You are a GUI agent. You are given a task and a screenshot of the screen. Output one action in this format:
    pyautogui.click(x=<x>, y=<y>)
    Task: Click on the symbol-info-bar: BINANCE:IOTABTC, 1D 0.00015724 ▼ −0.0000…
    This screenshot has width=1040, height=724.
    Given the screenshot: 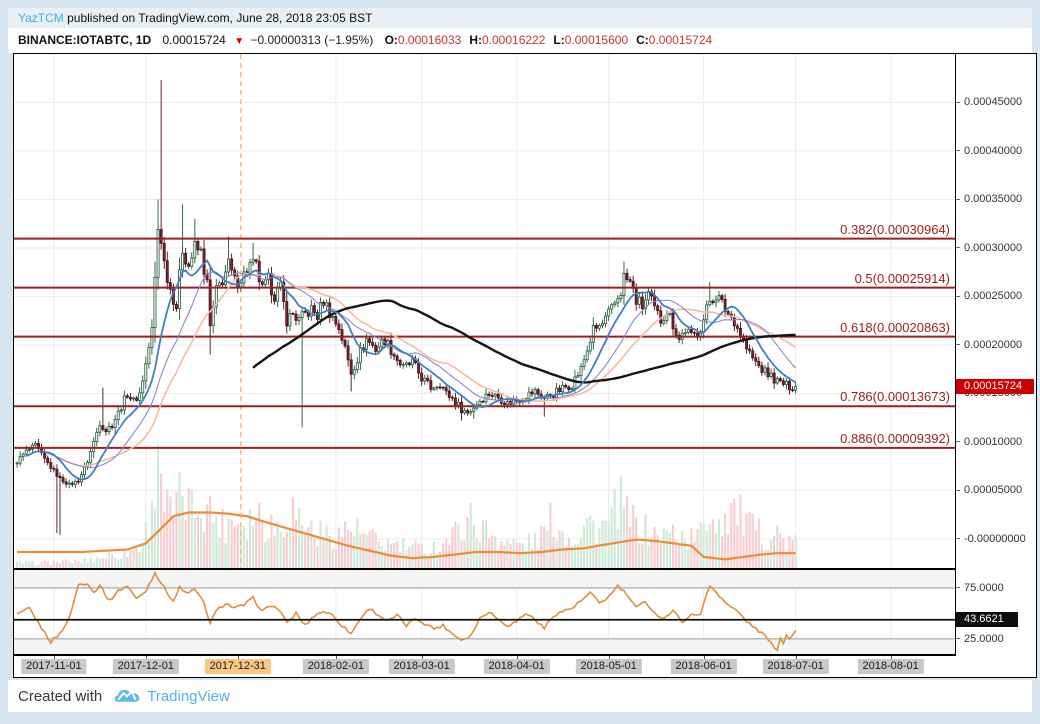 What is the action you would take?
    pyautogui.click(x=520, y=40)
    